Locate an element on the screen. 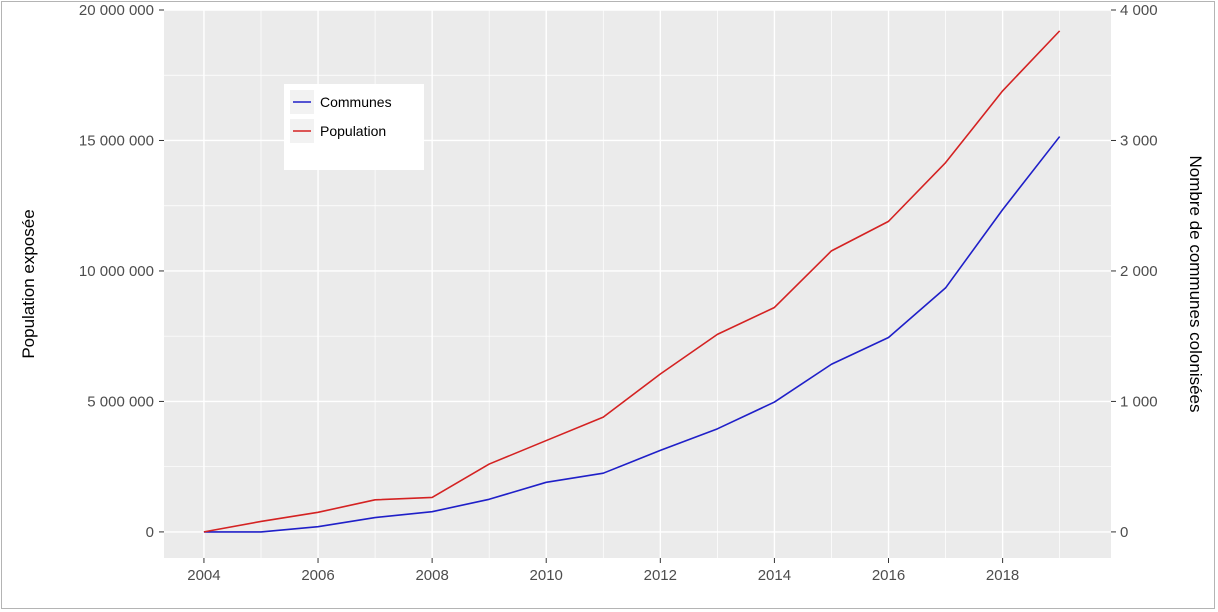 The width and height of the screenshot is (1218, 612). x-tick-label: 2010 is located at coordinates (546, 575).